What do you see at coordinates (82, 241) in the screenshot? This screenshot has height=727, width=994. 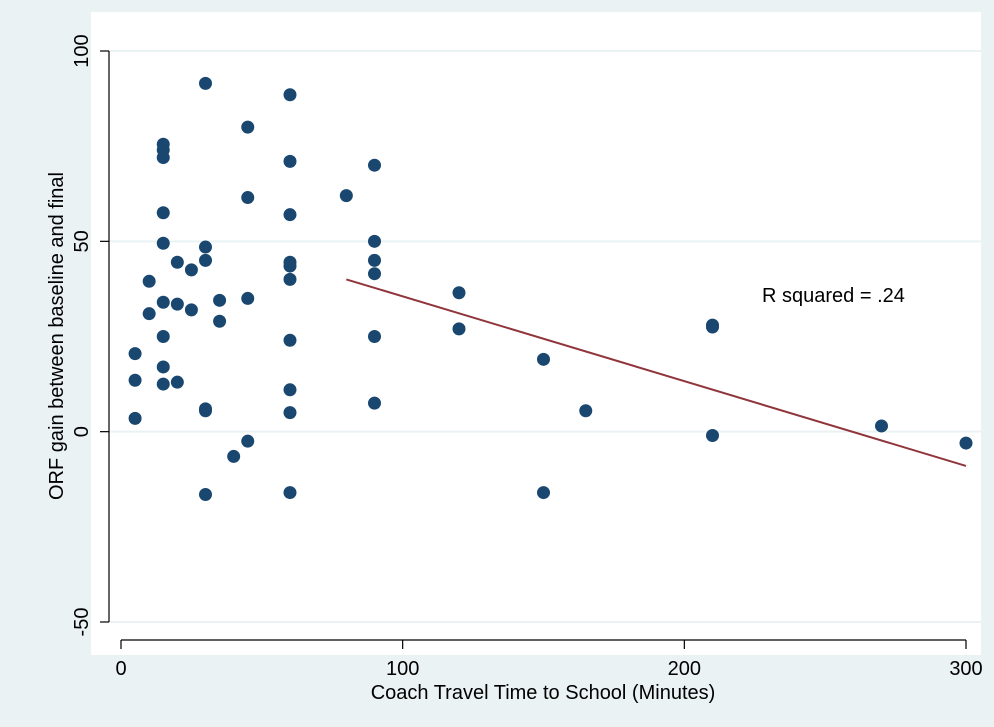 I see `y-tick-label: 50` at bounding box center [82, 241].